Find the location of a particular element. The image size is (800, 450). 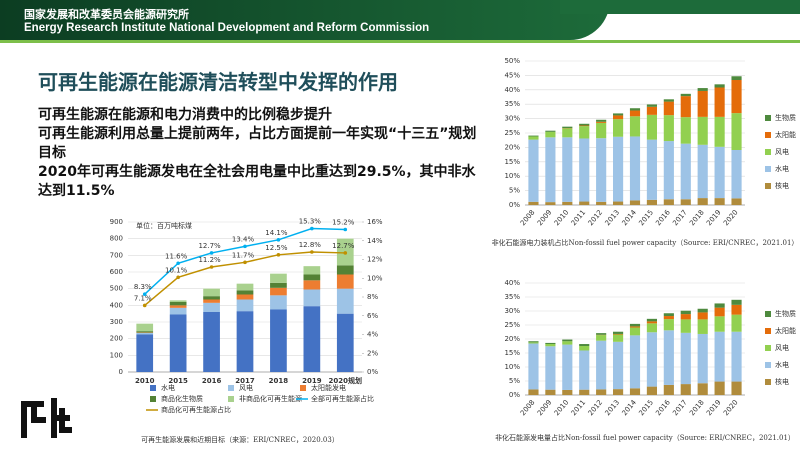

y-tick-label: 400 is located at coordinates (116, 305).